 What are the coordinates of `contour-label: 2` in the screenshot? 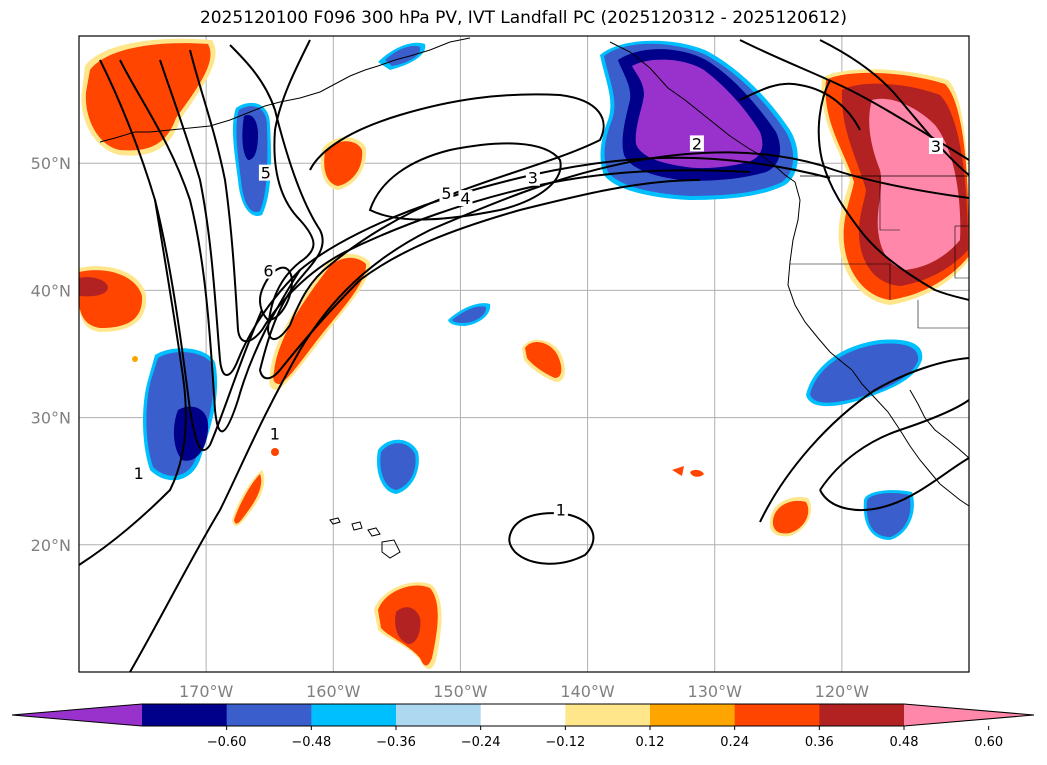 It's located at (697, 143).